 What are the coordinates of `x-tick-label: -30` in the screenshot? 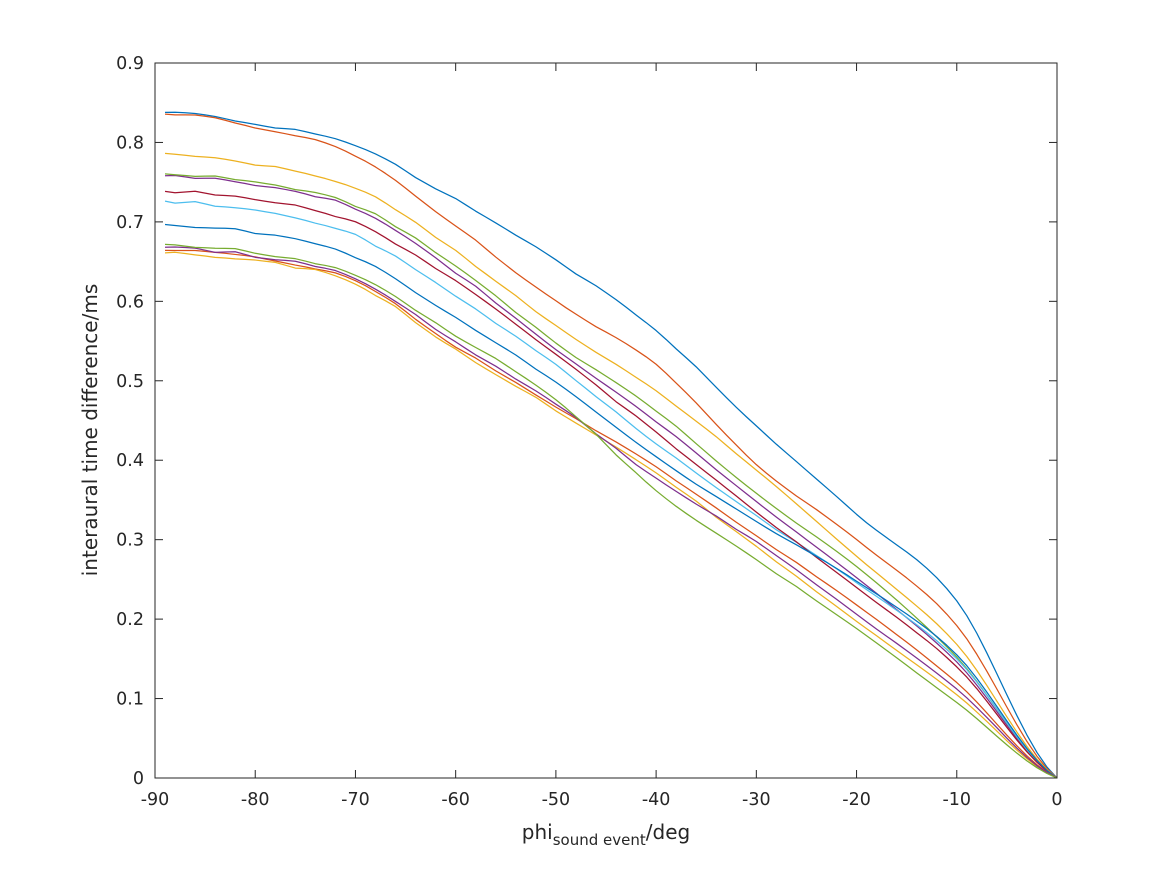 It's located at (756, 800).